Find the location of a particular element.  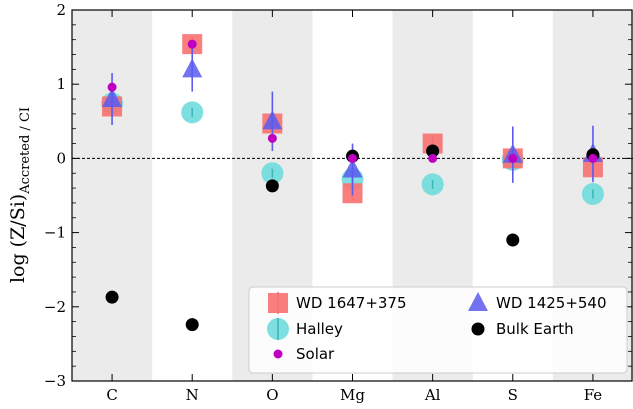

legend-item-wd-1425-540: WD 1425+540 is located at coordinates (537, 302).